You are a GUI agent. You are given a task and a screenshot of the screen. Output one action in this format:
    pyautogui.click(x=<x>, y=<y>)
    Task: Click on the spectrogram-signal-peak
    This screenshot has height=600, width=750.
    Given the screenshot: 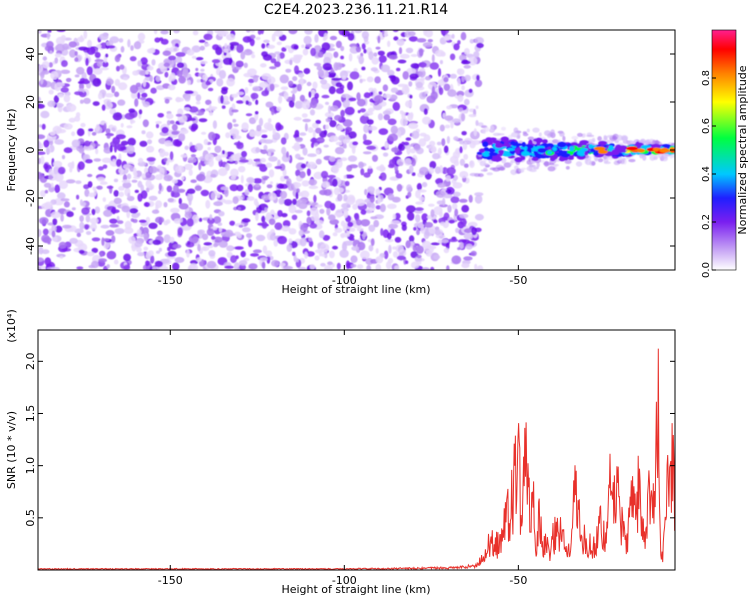 What is the action you would take?
    pyautogui.click(x=640, y=150)
    